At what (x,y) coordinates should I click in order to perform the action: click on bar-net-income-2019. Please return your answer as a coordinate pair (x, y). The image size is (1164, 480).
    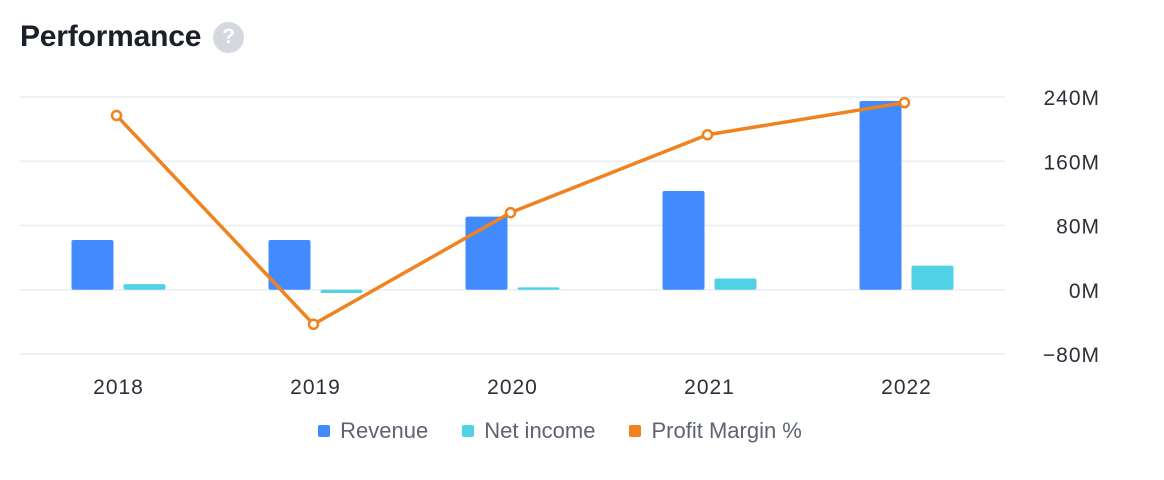
    Looking at the image, I should click on (341, 291).